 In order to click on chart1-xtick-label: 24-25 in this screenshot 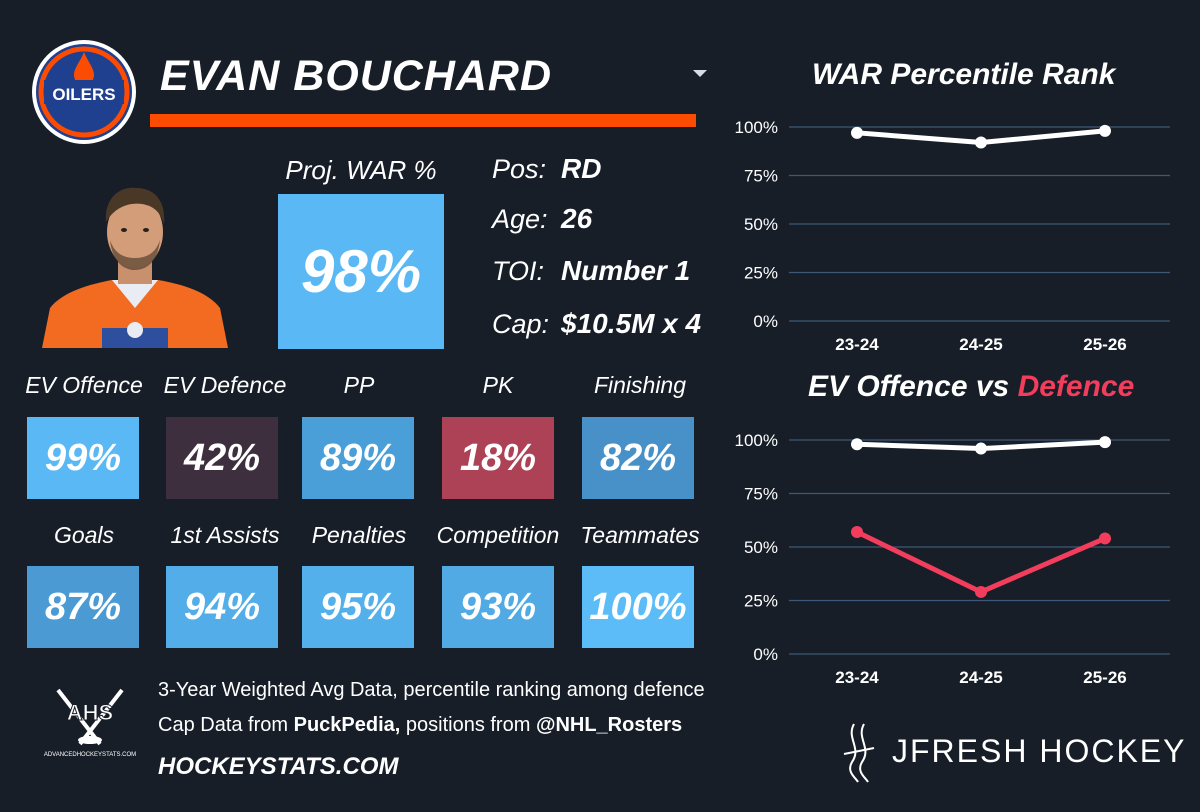, I will do `click(980, 344)`.